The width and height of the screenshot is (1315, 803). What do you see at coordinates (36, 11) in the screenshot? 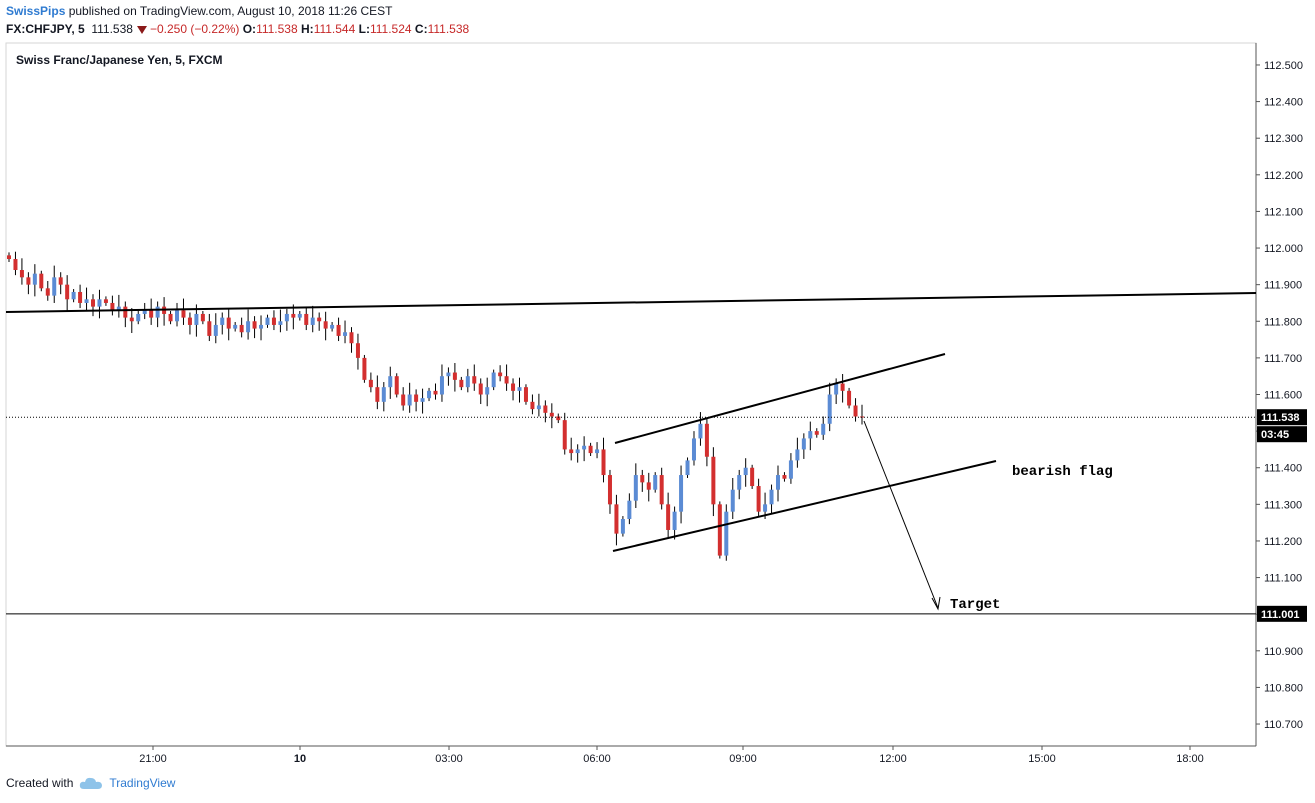
I see `author-link: SwissPips` at bounding box center [36, 11].